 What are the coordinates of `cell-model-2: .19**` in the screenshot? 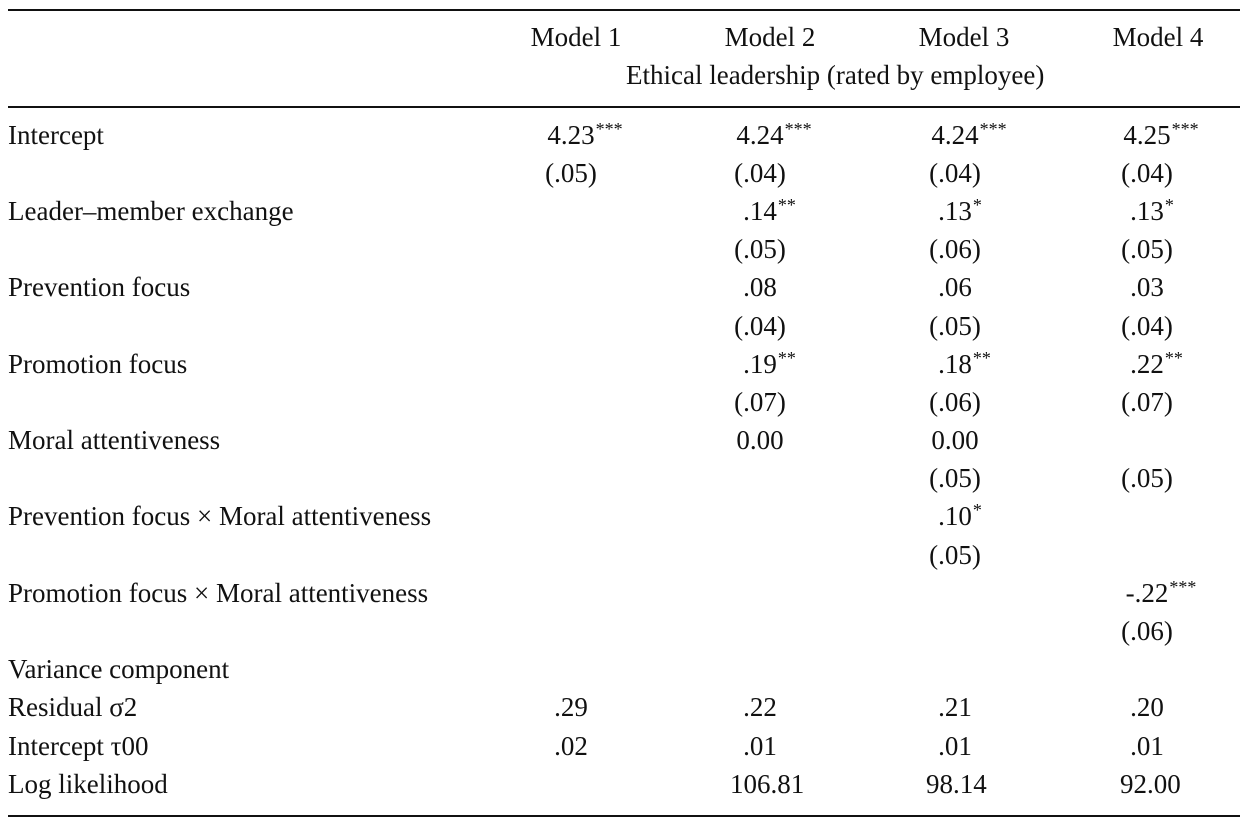 It's located at (828, 364).